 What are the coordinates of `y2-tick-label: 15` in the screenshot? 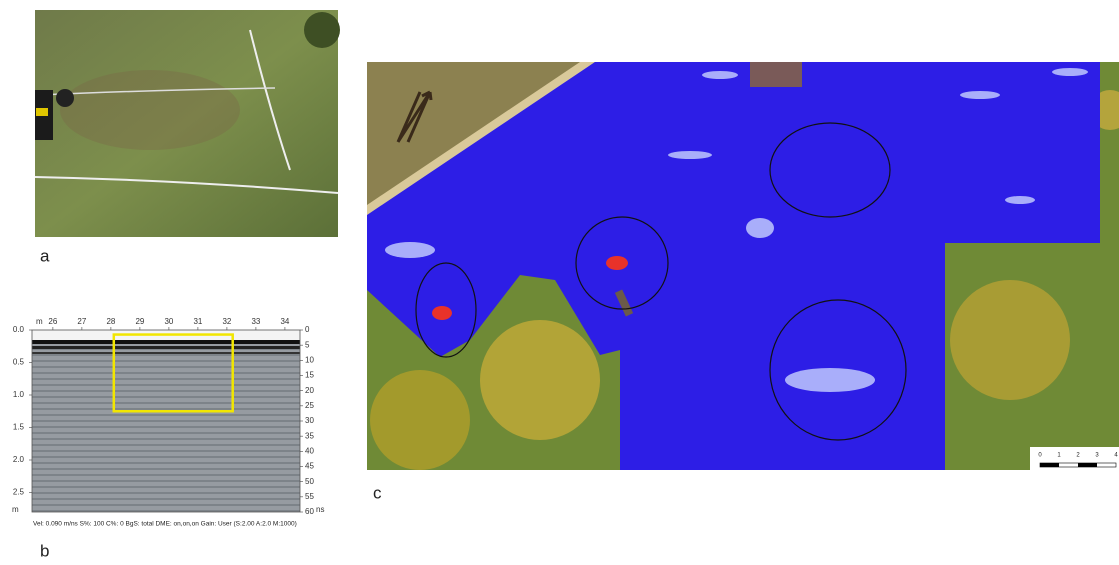 It's located at (309, 375).